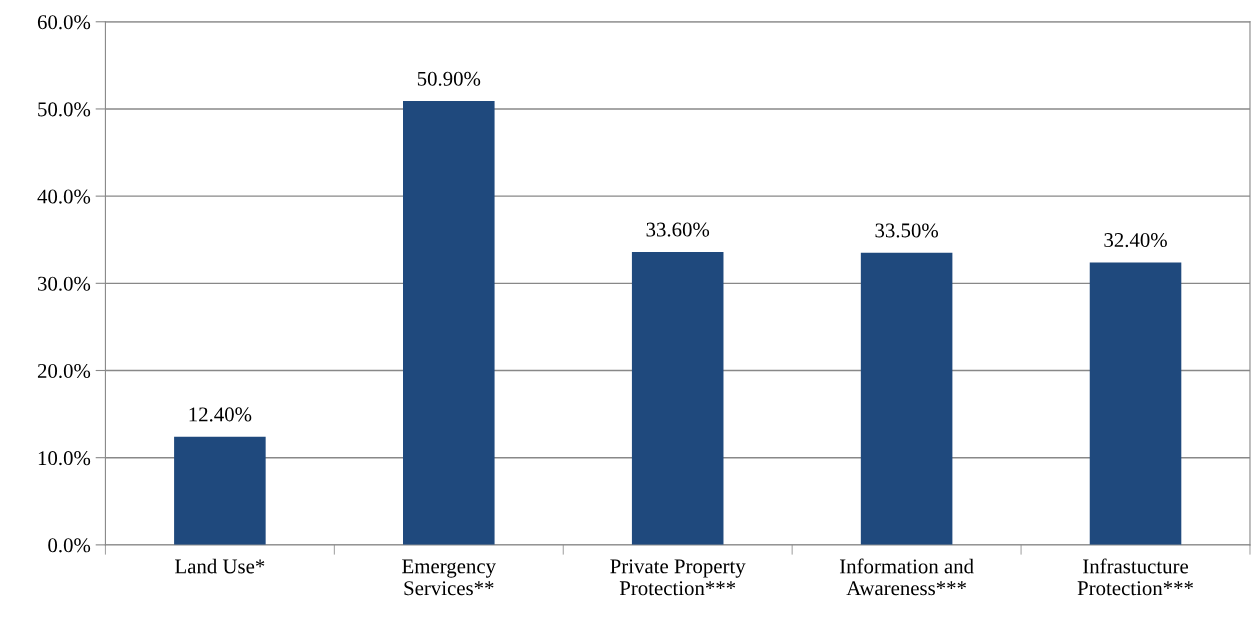 Image resolution: width=1255 pixels, height=622 pixels. Describe the element at coordinates (69, 545) in the screenshot. I see `y-tick-label: 0.0%` at that location.